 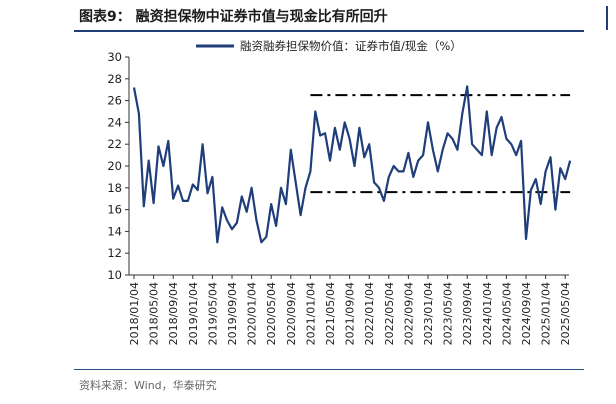 What do you see at coordinates (369, 313) in the screenshot?
I see `x-tick-label: 2022/01/04` at bounding box center [369, 313].